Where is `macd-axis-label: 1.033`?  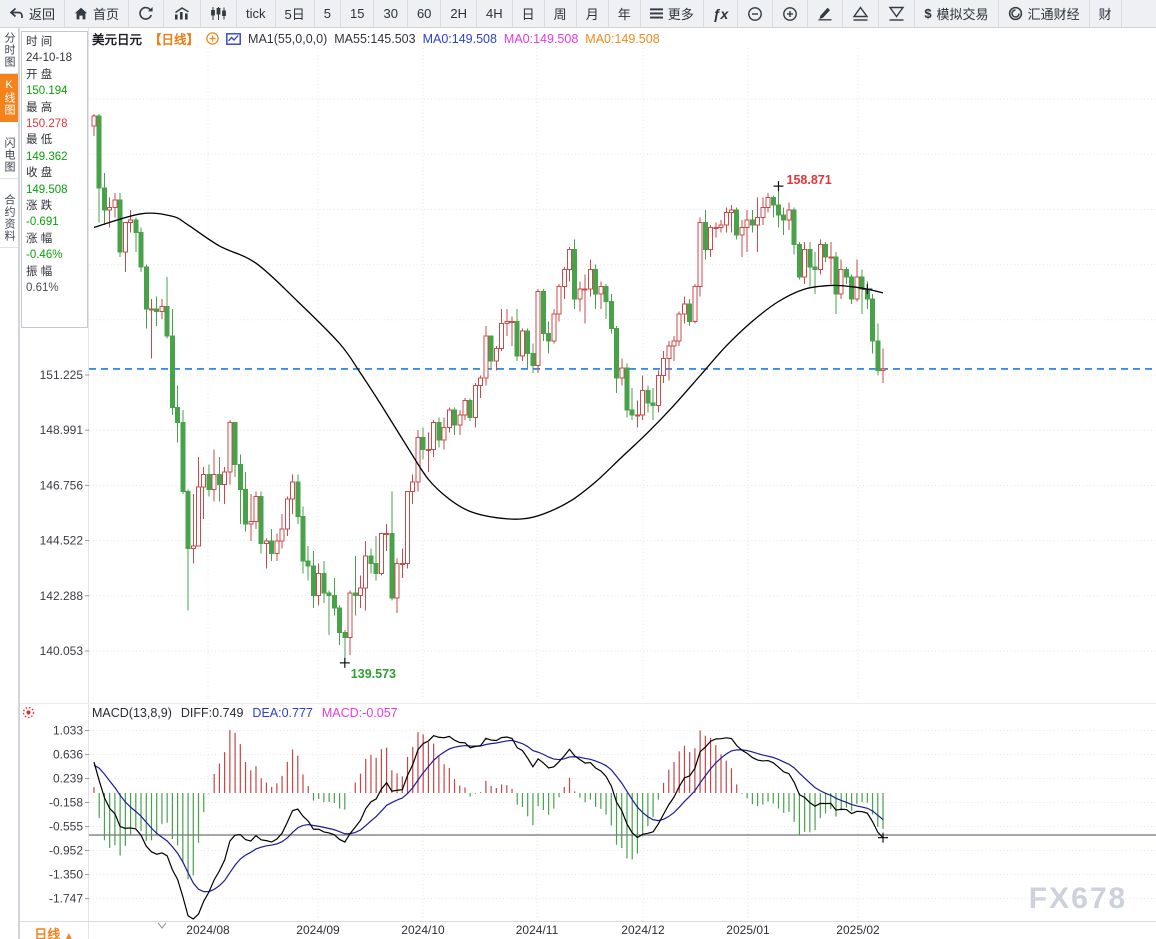
macd-axis-label: 1.033 is located at coordinates (68, 731).